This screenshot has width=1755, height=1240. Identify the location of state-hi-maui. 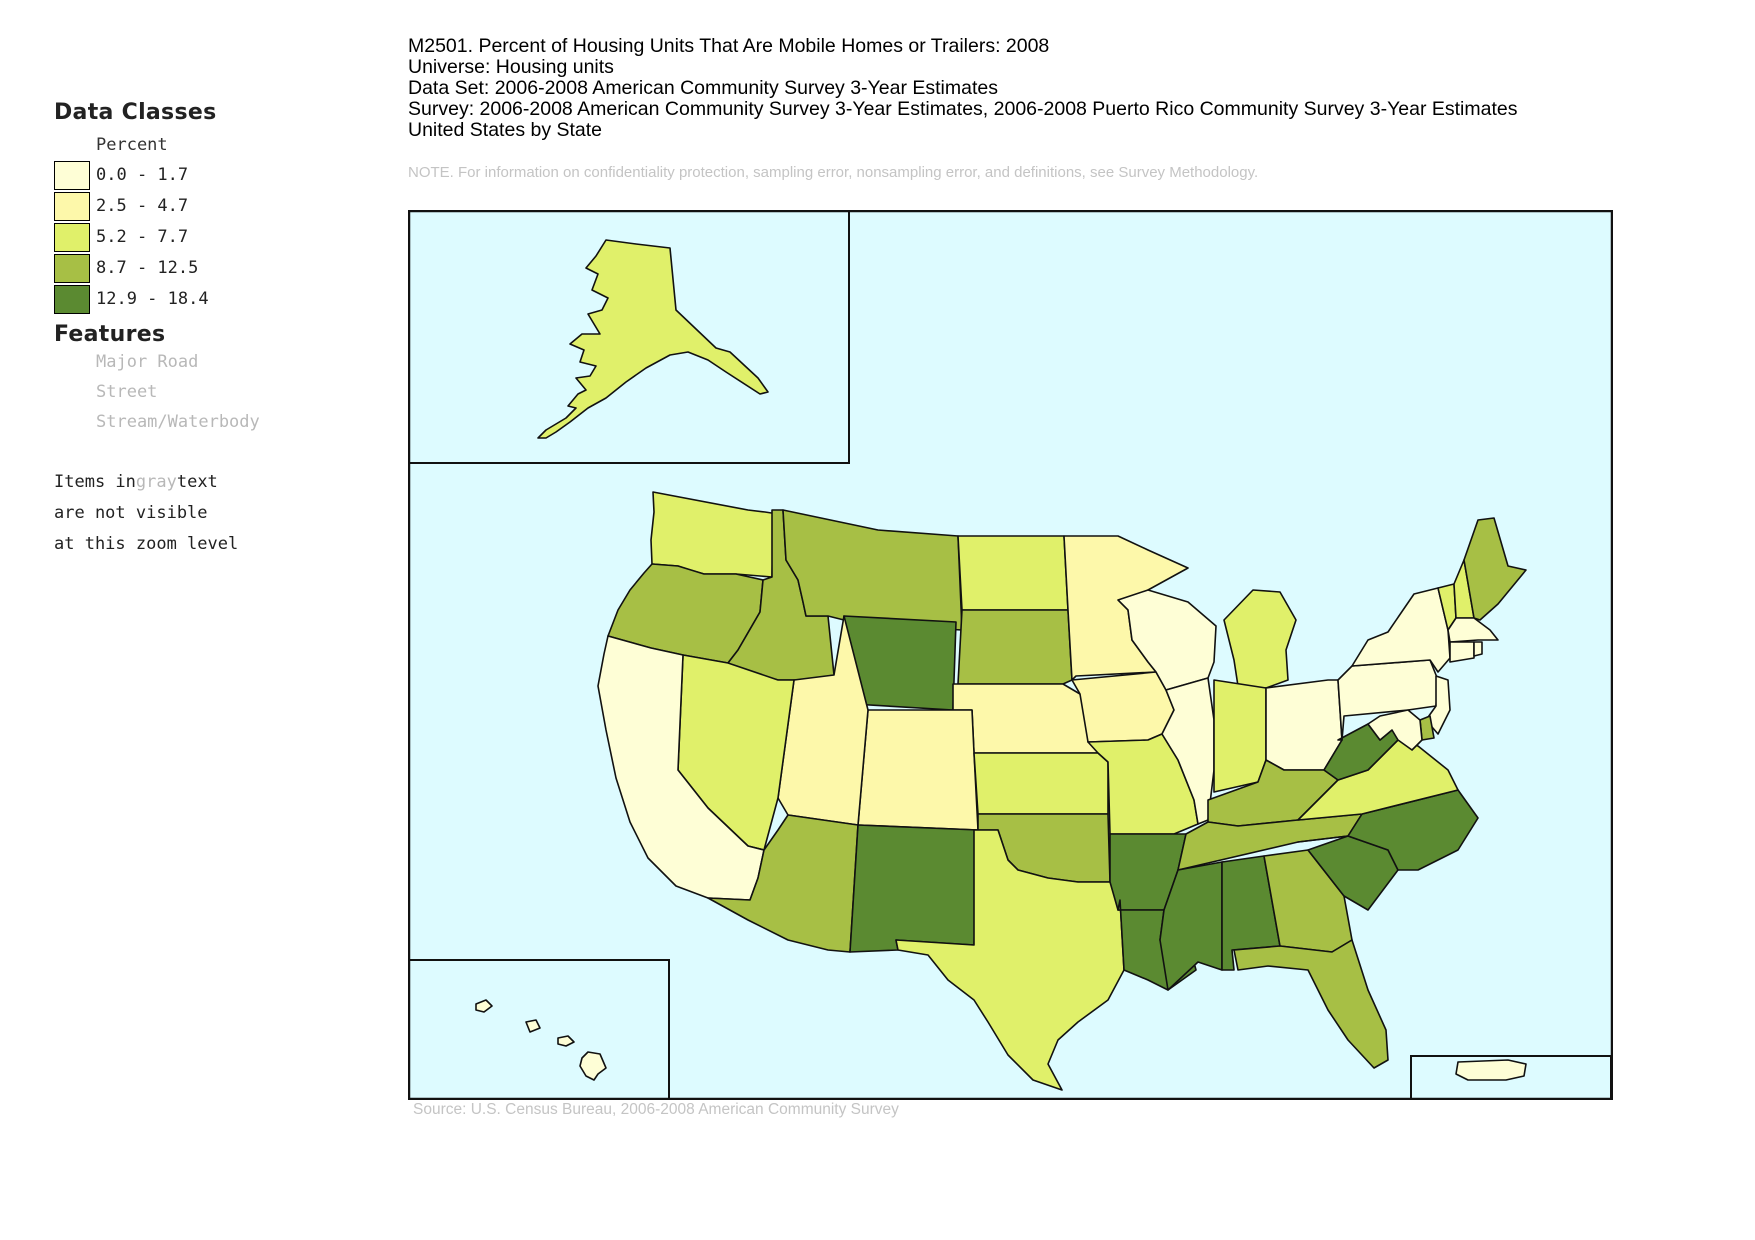
(566, 1041).